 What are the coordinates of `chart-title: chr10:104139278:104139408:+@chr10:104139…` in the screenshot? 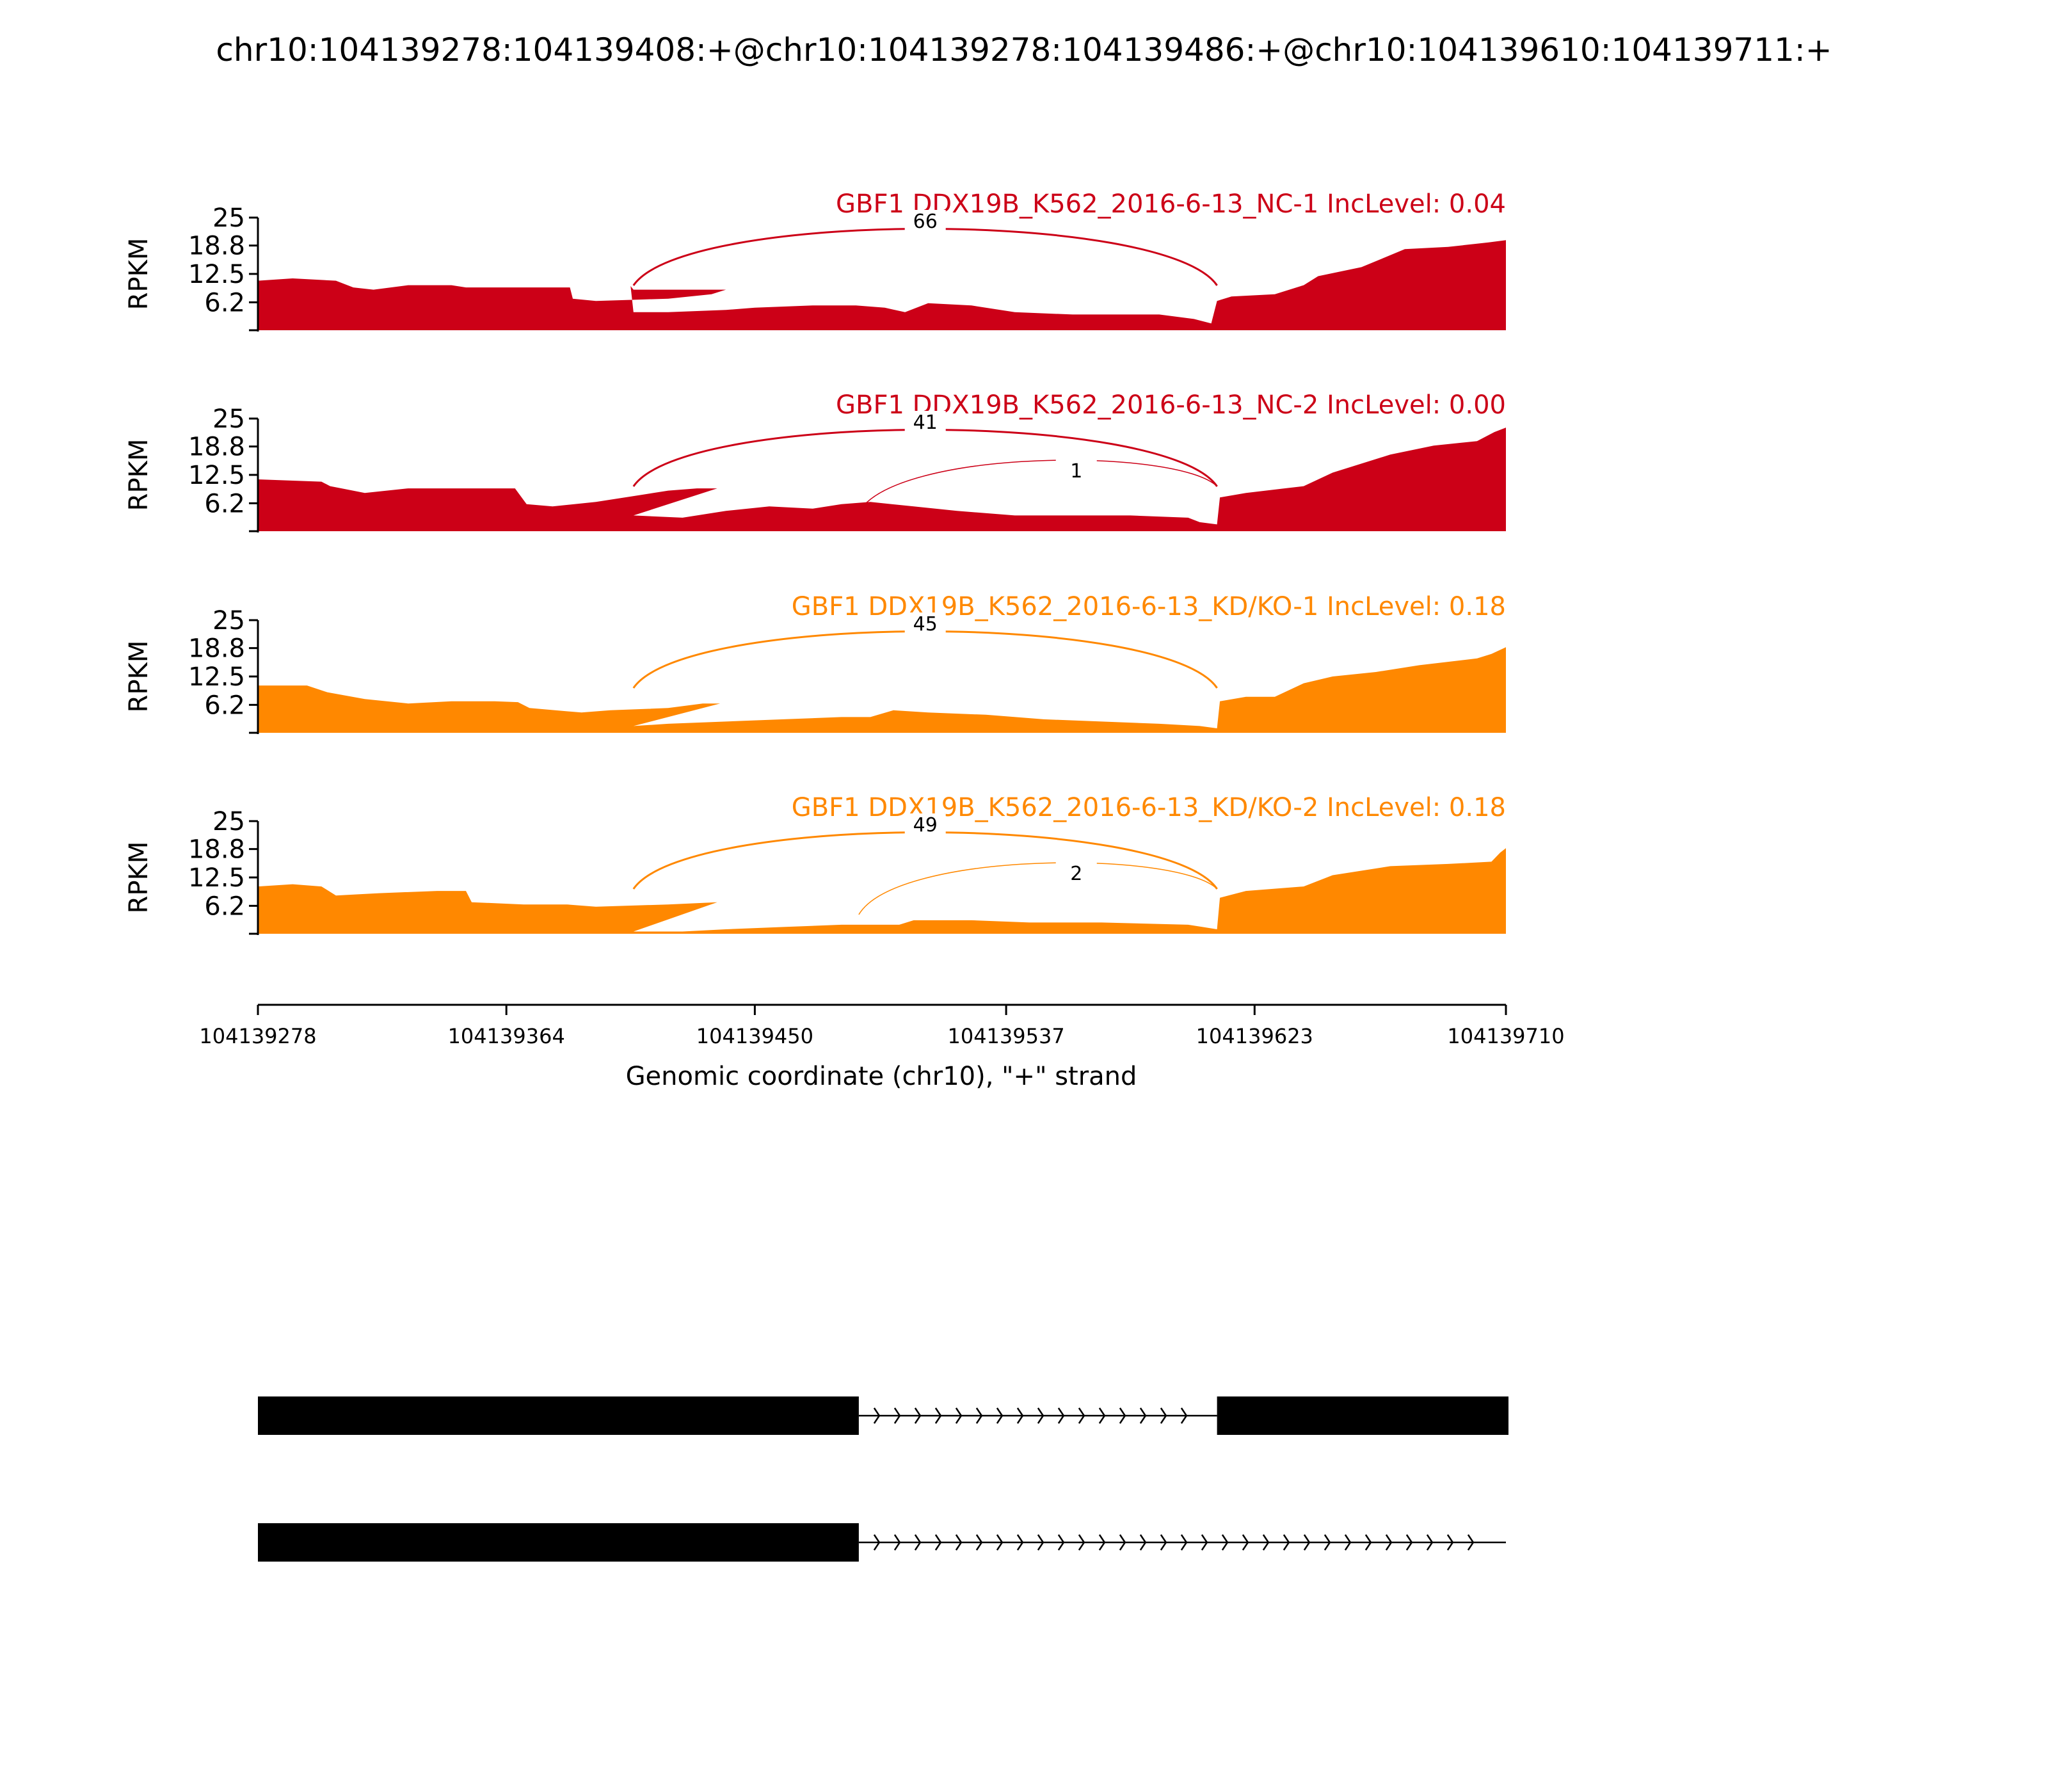 It's located at (1024, 49).